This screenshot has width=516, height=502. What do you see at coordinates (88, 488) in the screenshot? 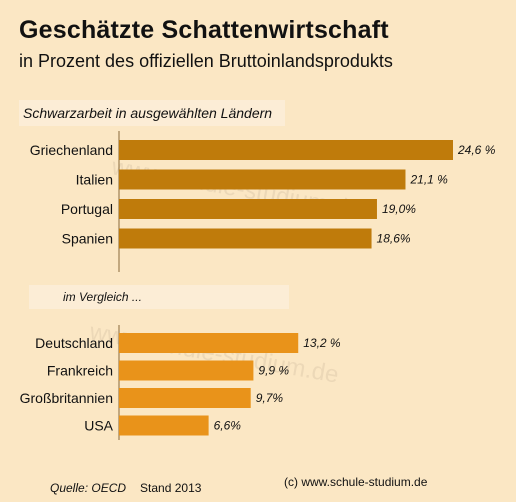
I see `source-text: Quelle: OECD` at bounding box center [88, 488].